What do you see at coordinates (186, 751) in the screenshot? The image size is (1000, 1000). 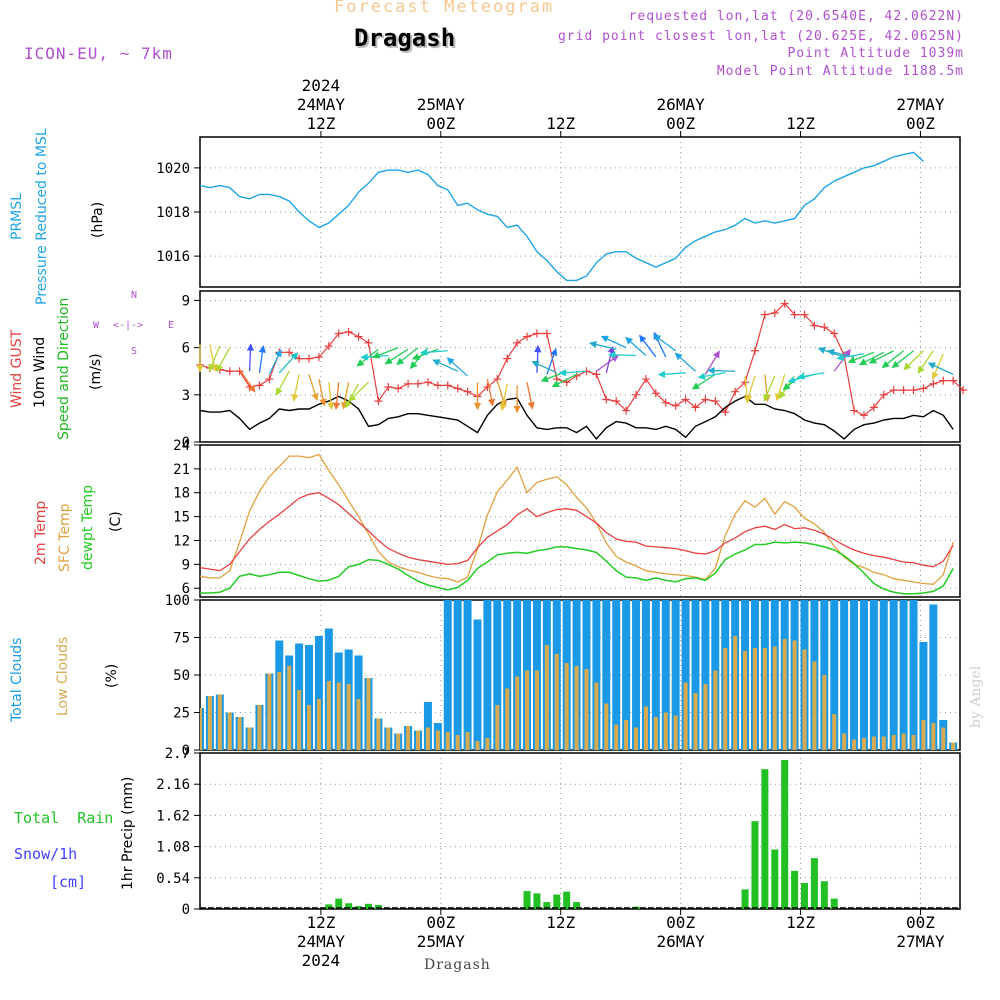 I see `clouds-tick-label: 0` at bounding box center [186, 751].